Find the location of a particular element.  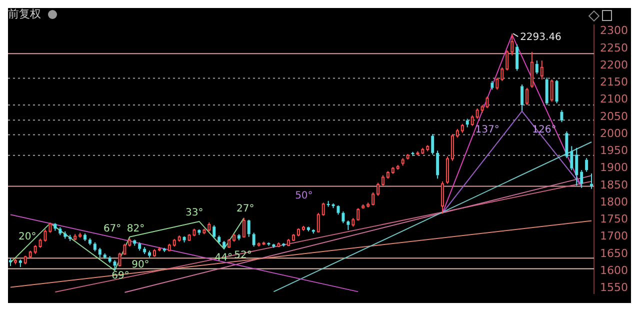

y-tick-label: 1750 is located at coordinates (614, 219).